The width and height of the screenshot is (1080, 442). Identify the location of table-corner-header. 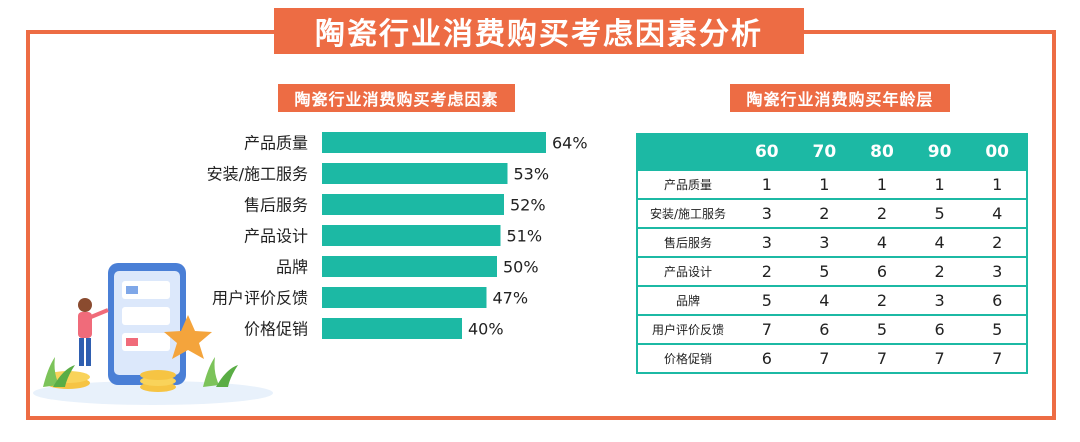
(688, 152).